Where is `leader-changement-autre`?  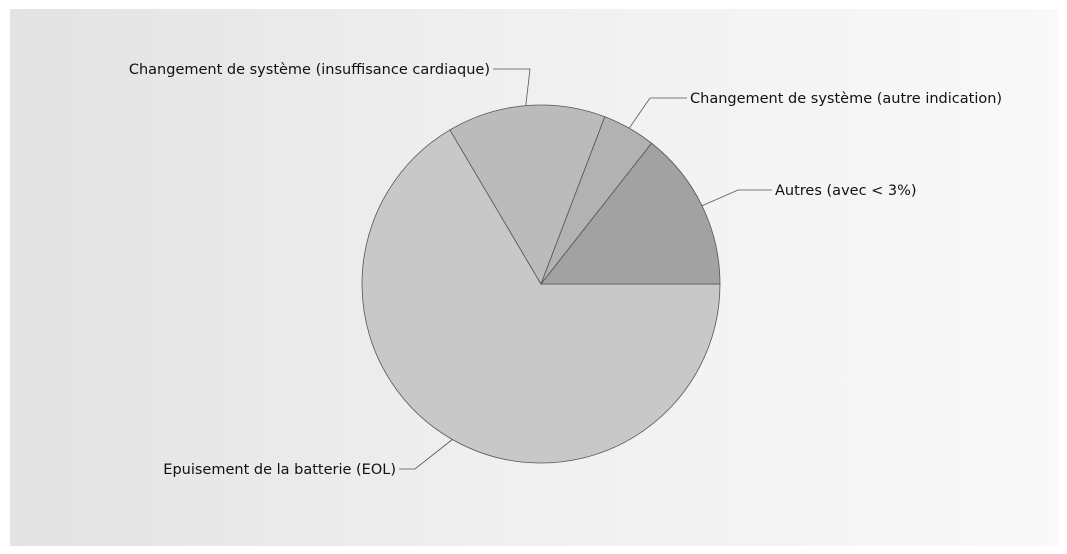
leader-changement-autre is located at coordinates (657, 113).